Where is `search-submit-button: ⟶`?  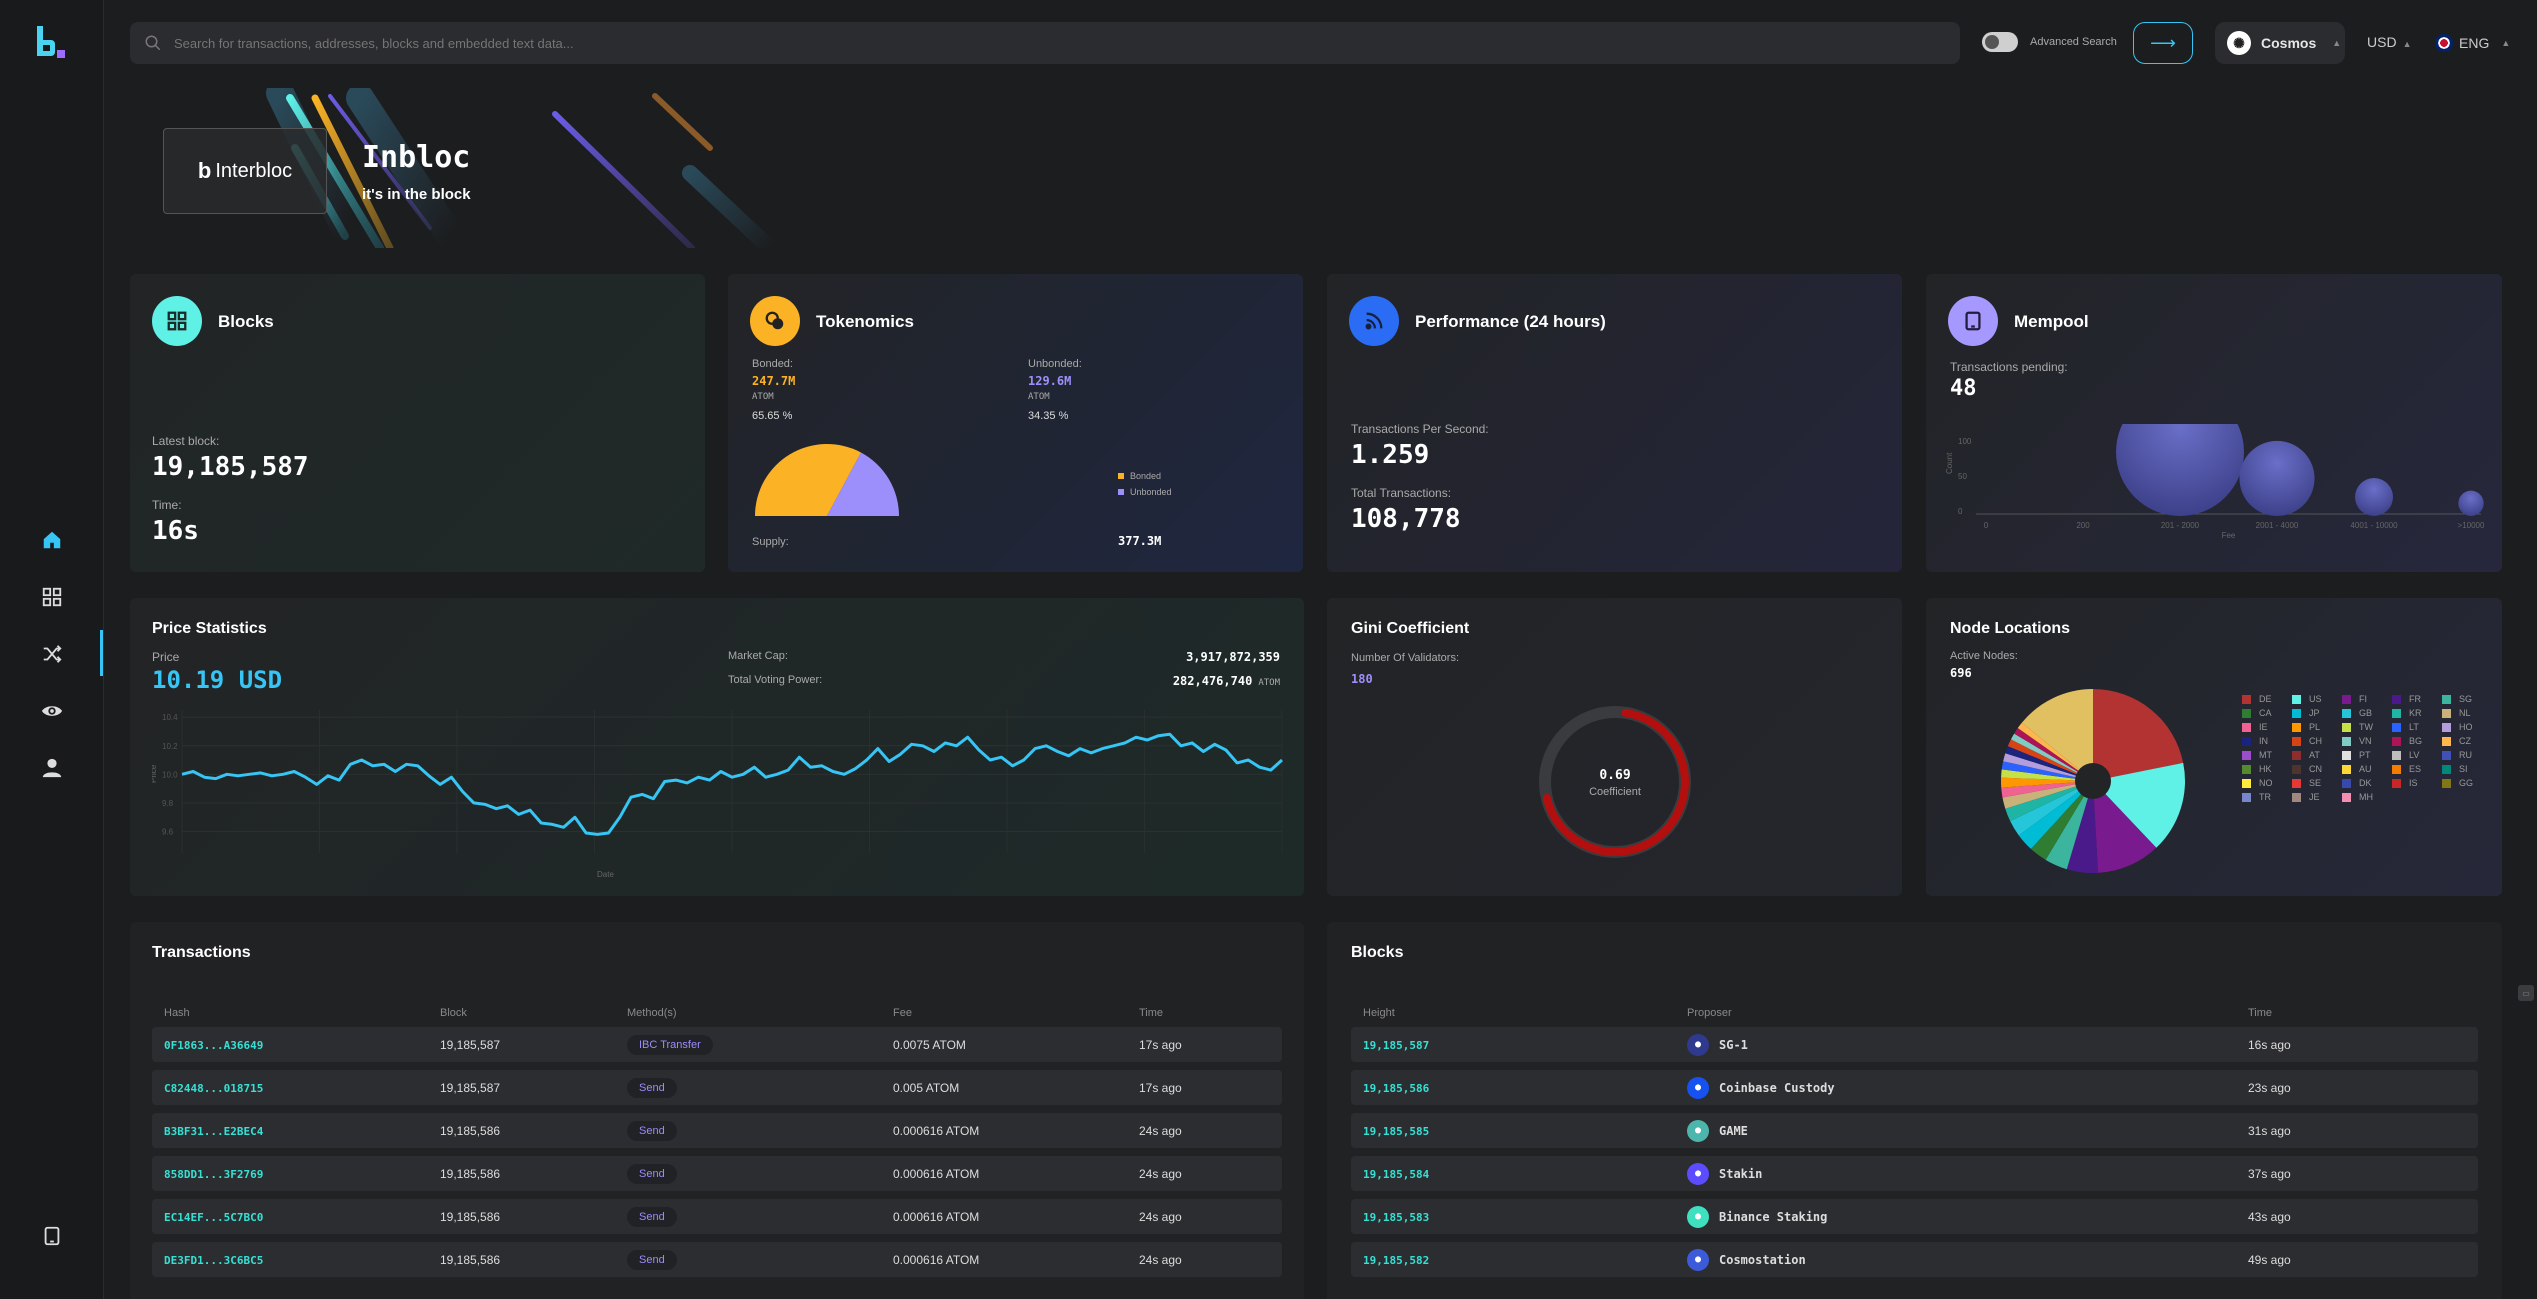
search-submit-button: ⟶ is located at coordinates (2163, 43).